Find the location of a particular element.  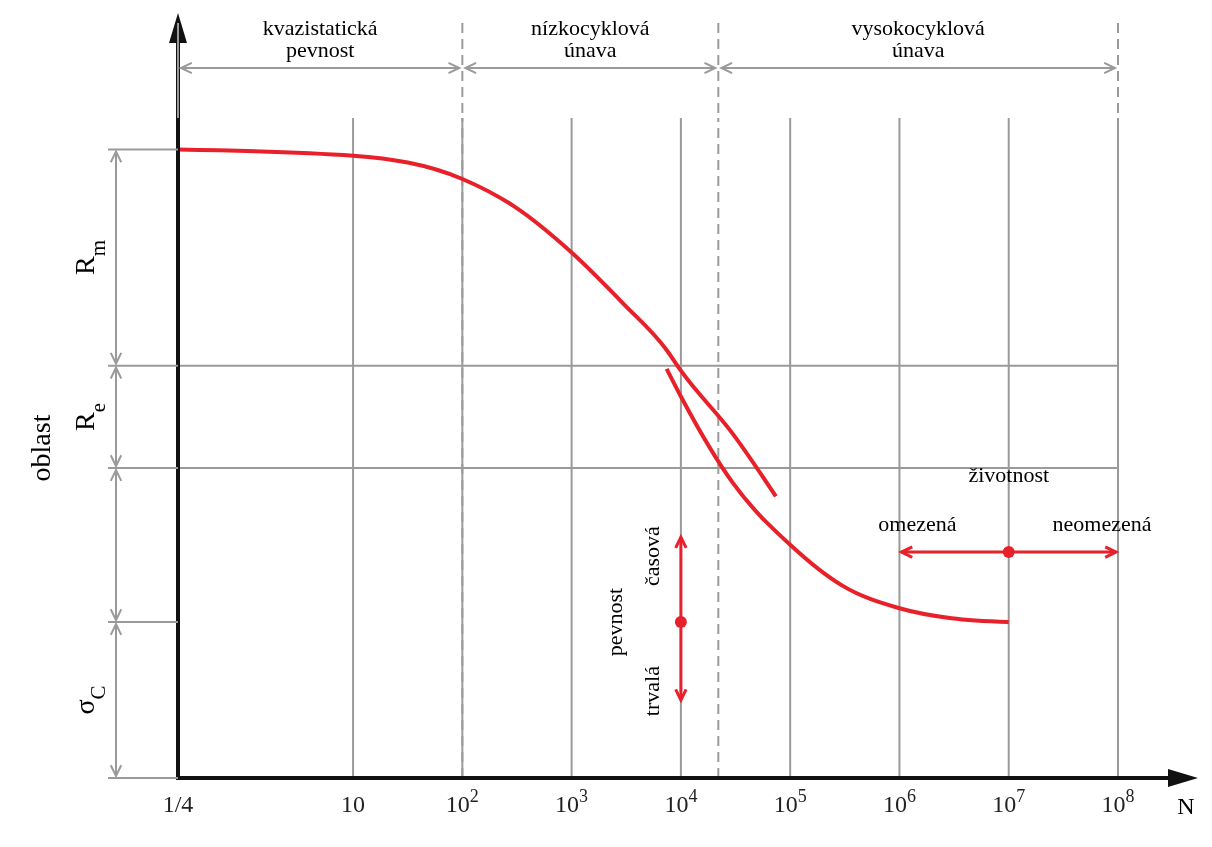

annotation: trvalá is located at coordinates (651, 691).